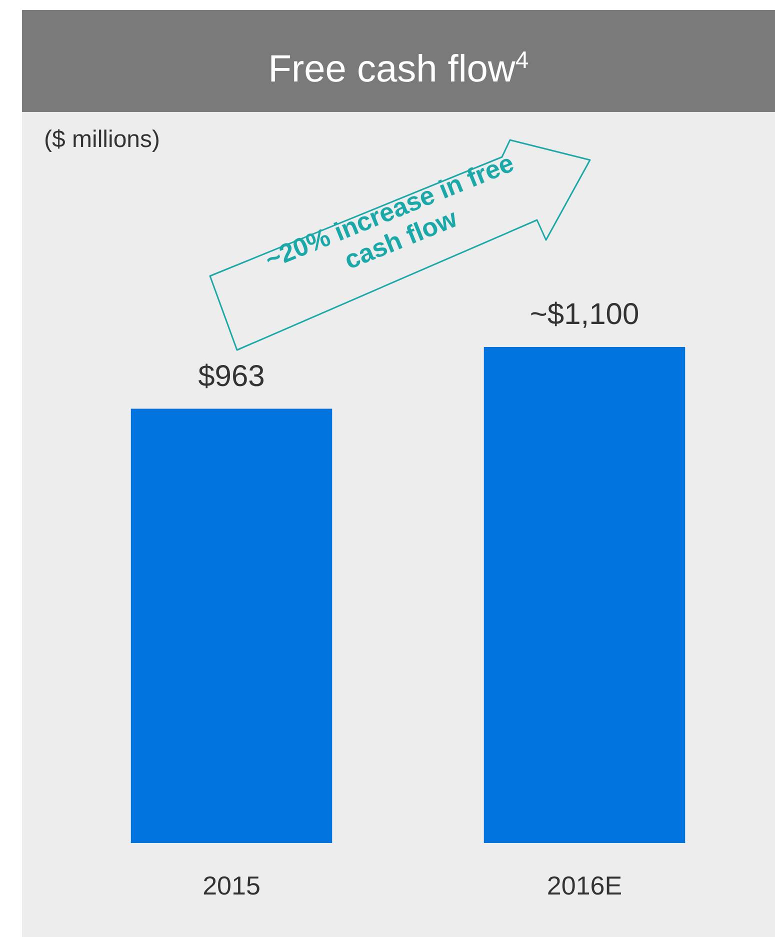 This screenshot has width=775, height=937. What do you see at coordinates (231, 376) in the screenshot?
I see `data-label: $963` at bounding box center [231, 376].